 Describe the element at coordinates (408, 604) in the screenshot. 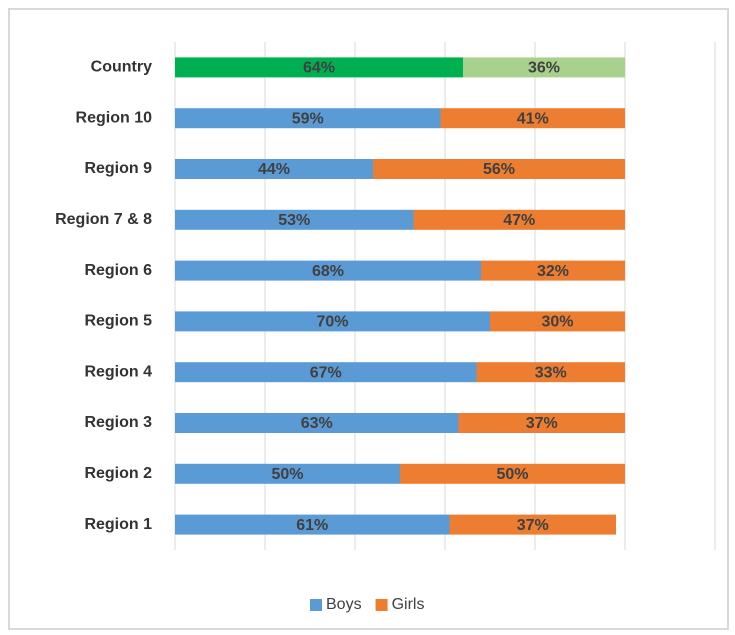

I see `legend-label: Girls` at that location.